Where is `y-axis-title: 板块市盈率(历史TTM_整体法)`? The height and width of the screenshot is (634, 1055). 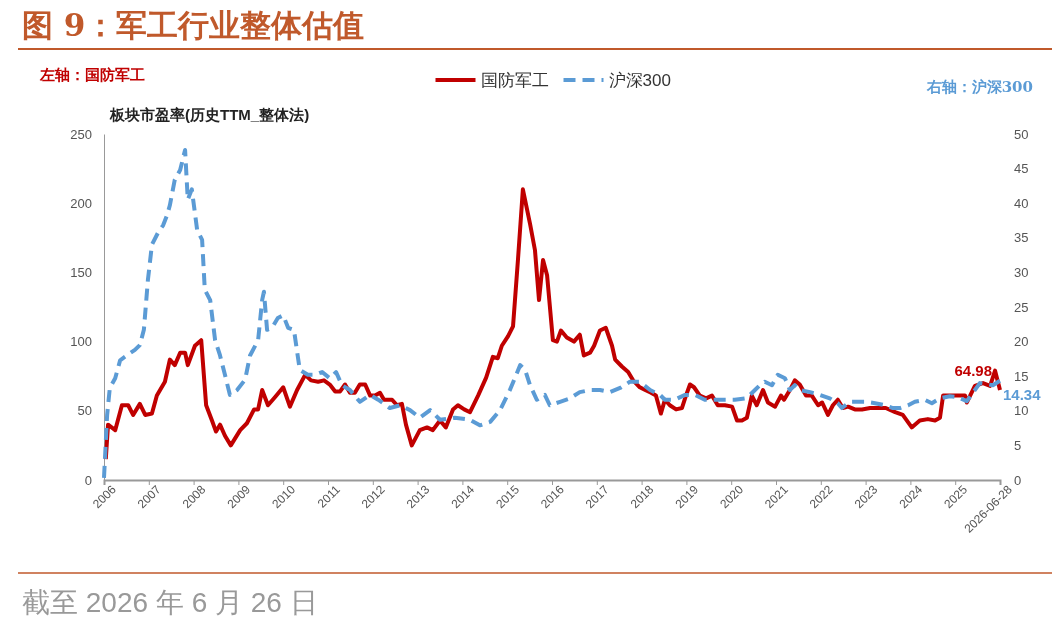 y-axis-title: 板块市盈率(历史TTM_整体法) is located at coordinates (209, 114).